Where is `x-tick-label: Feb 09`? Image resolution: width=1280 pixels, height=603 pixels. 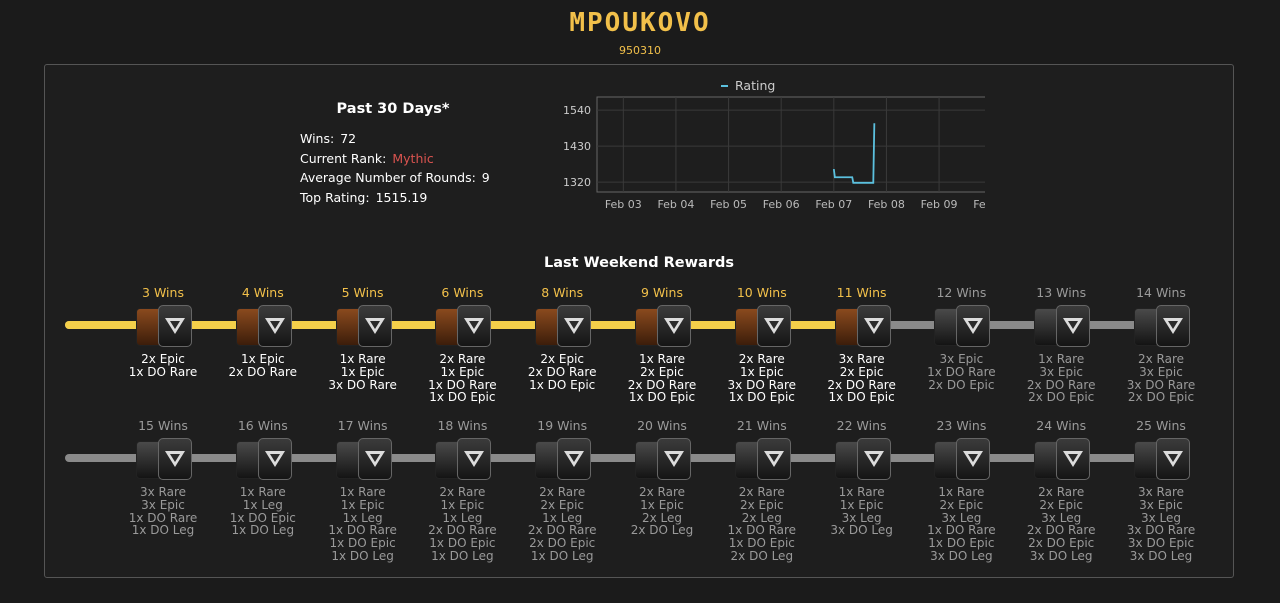
x-tick-label: Feb 09 is located at coordinates (939, 204).